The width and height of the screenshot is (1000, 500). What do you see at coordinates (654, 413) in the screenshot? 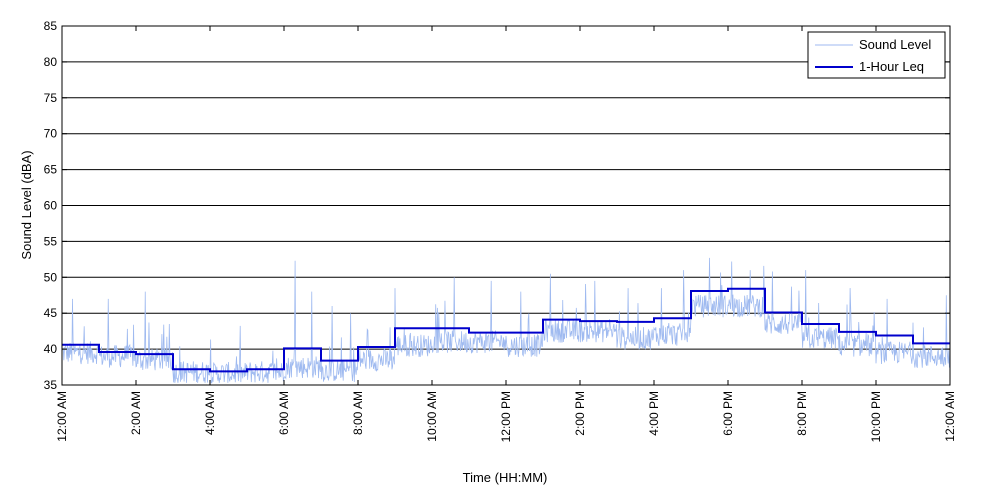
I see `x-tick-label: 4:00 PM` at bounding box center [654, 413].